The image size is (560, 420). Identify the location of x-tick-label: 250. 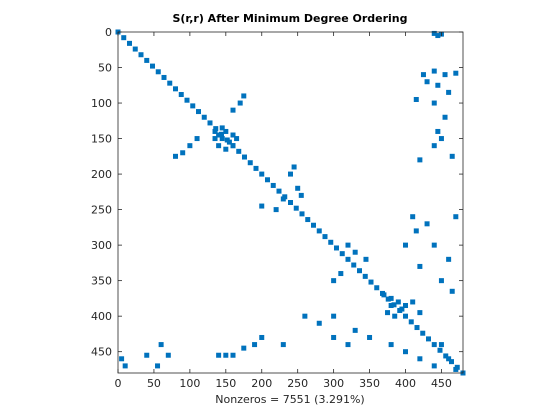
(297, 383).